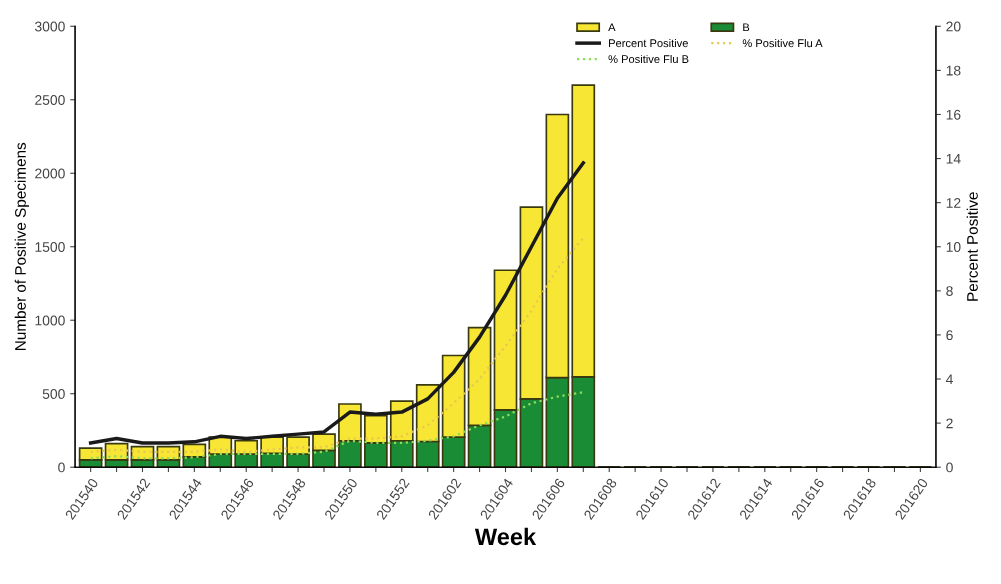 The height and width of the screenshot is (584, 1001). What do you see at coordinates (953, 159) in the screenshot?
I see `y2-tick-label: 14` at bounding box center [953, 159].